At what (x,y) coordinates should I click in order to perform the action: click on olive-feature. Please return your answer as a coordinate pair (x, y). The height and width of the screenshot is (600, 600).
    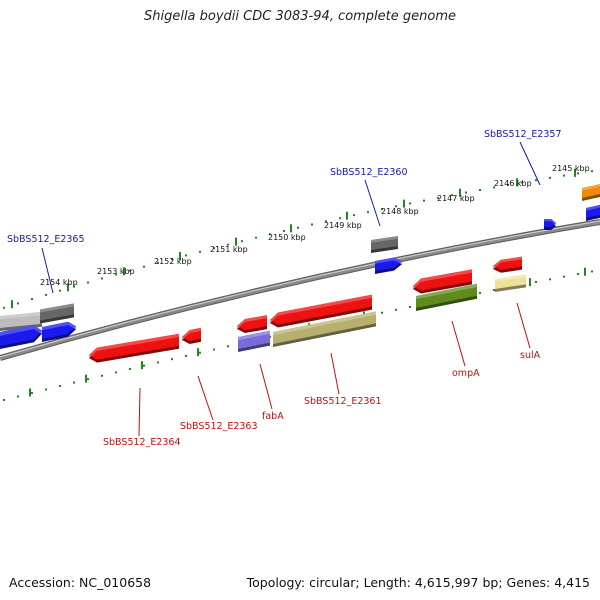
    Looking at the image, I should click on (446, 297).